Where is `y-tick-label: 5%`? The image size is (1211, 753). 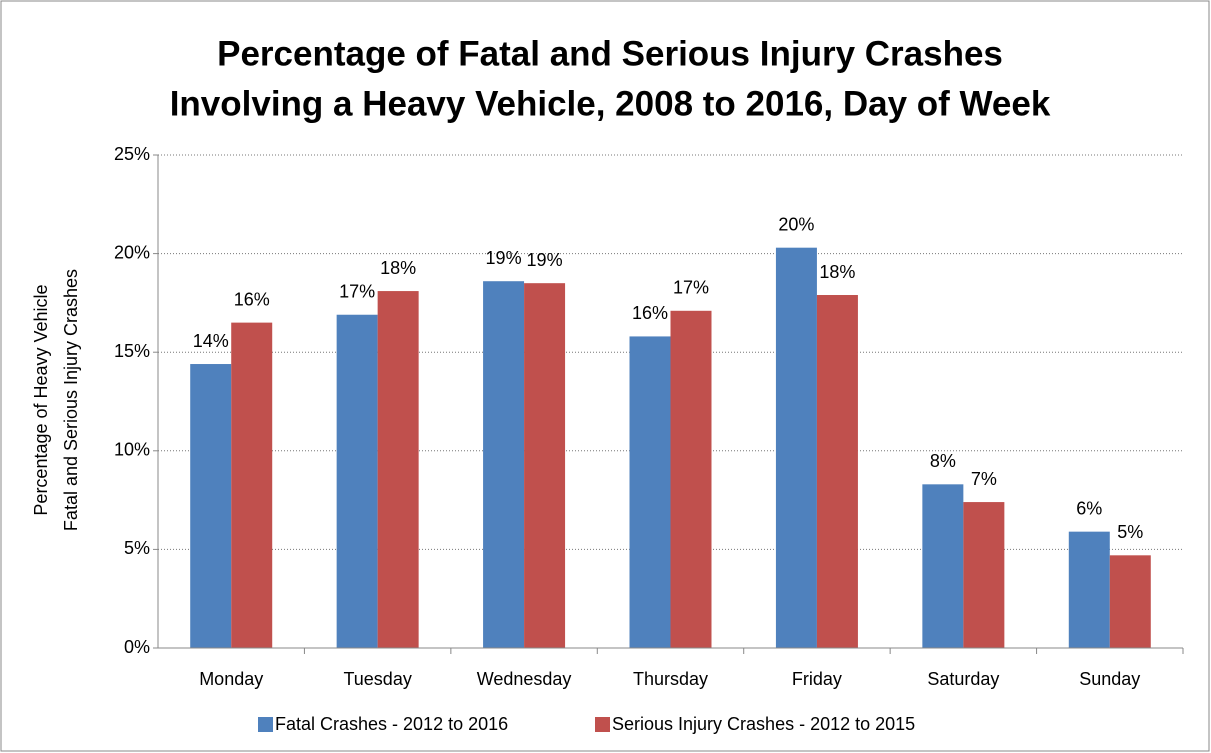
y-tick-label: 5% is located at coordinates (137, 548).